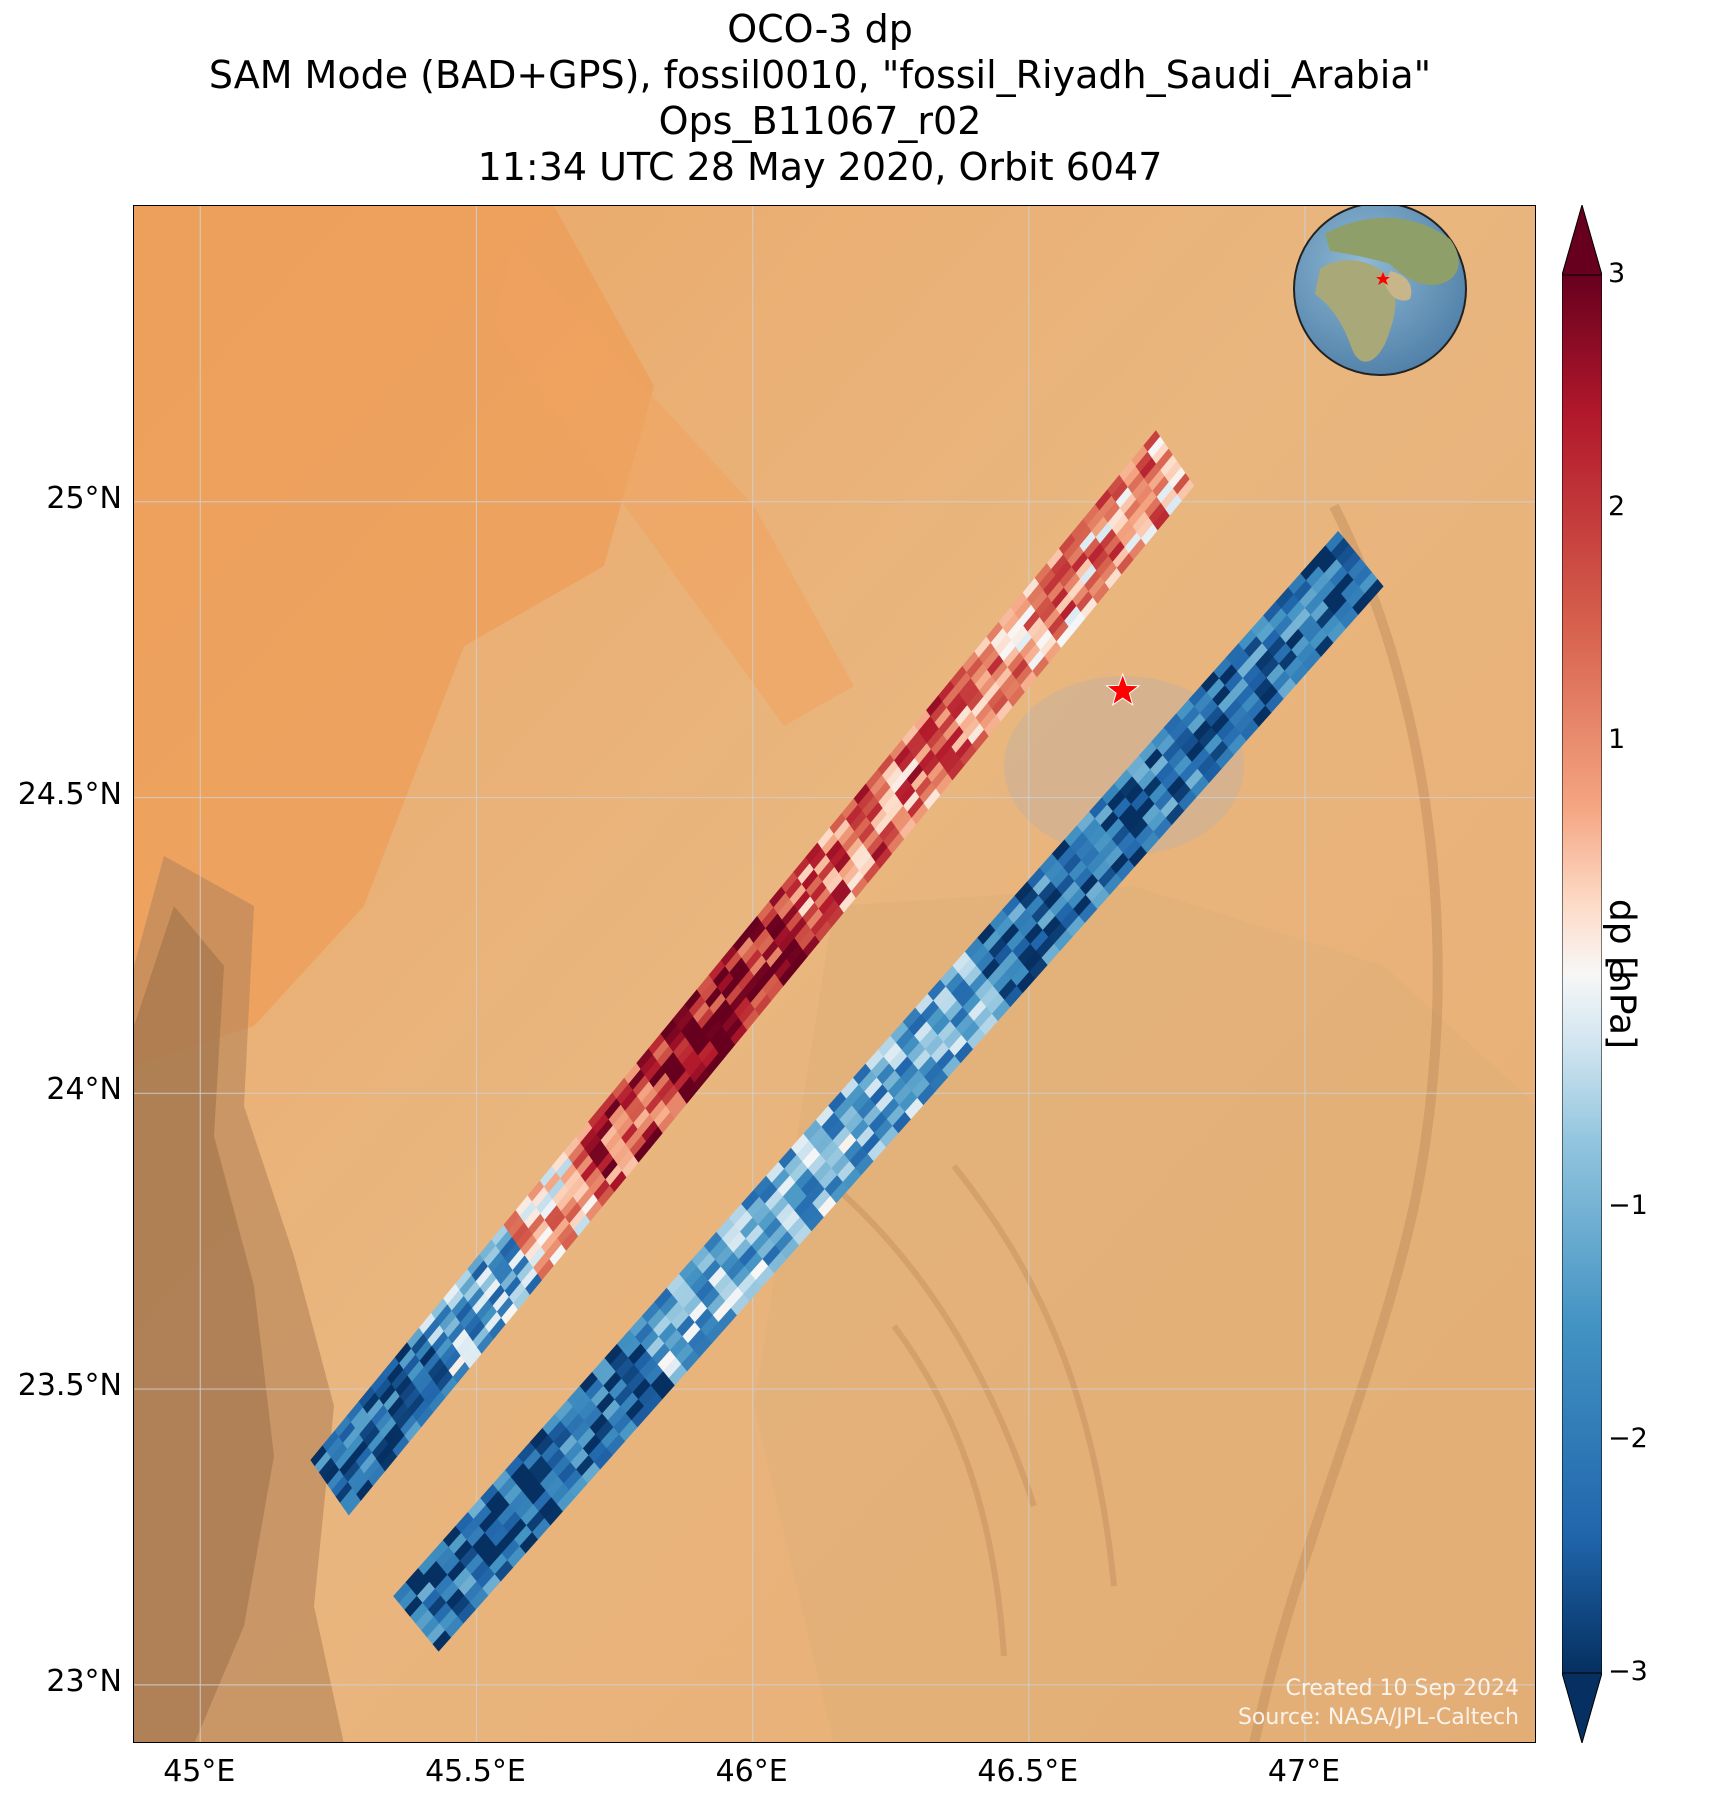 This screenshot has width=1715, height=1795. Describe the element at coordinates (84, 1090) in the screenshot. I see `y-tick-label: 24°N` at that location.